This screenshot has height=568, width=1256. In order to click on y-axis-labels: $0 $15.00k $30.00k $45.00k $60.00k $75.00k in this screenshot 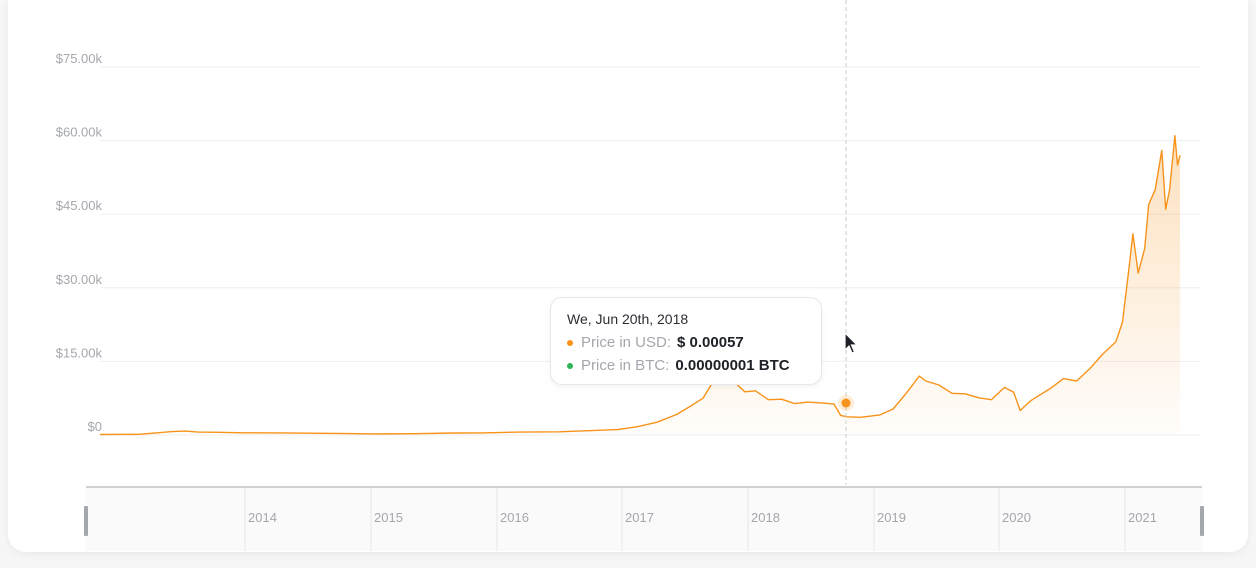, I will do `click(79, 242)`.